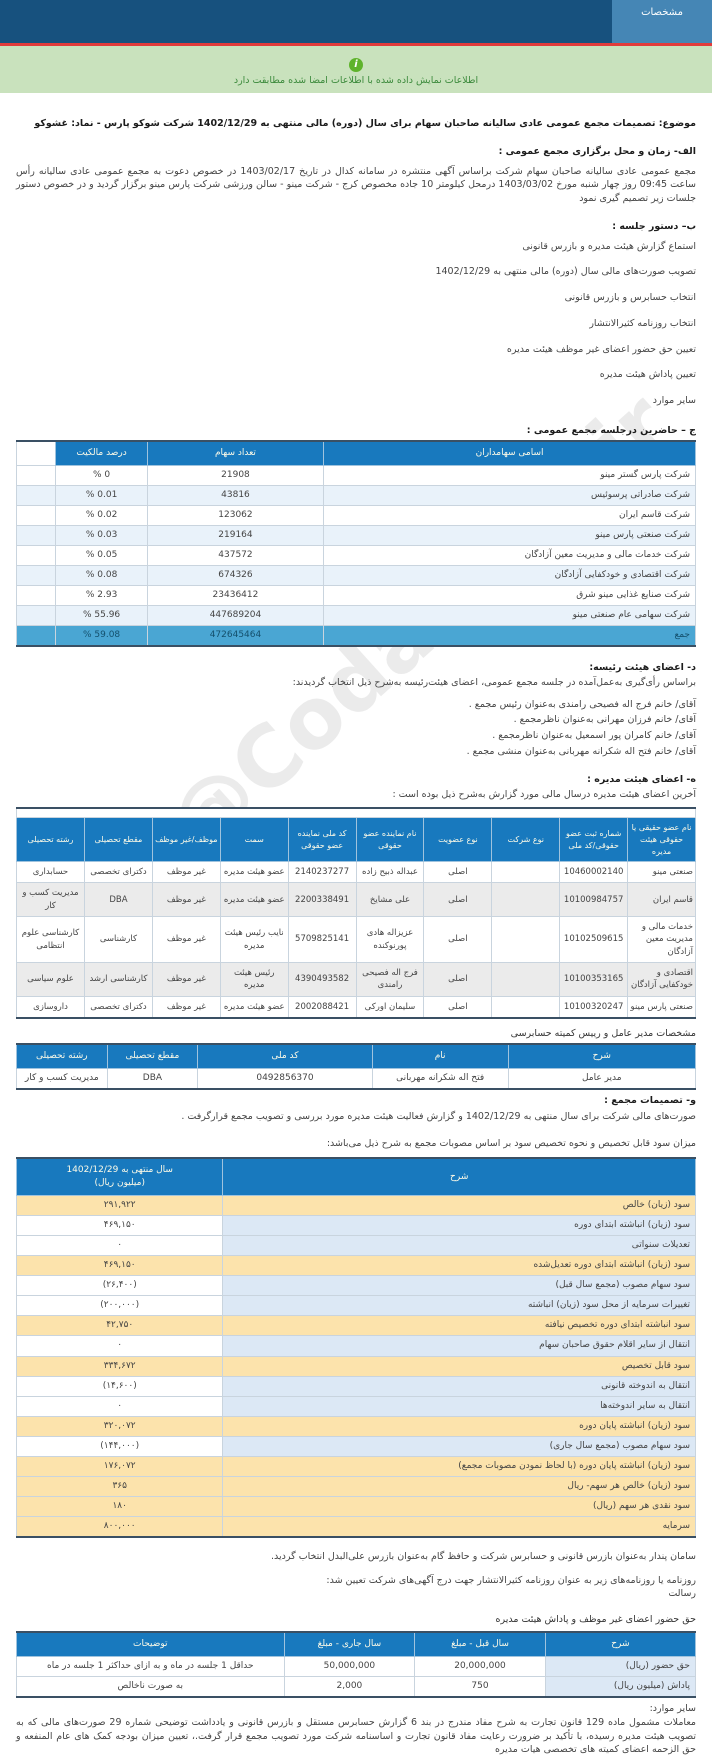 The width and height of the screenshot is (712, 1757). What do you see at coordinates (118, 939) in the screenshot?
I see `cell: کارشناسی` at bounding box center [118, 939].